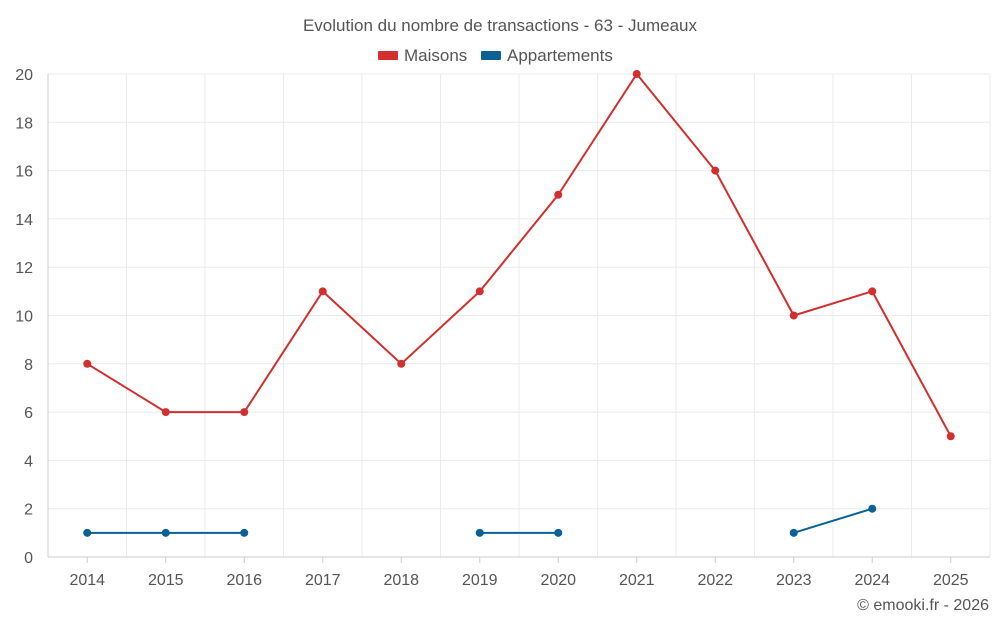 The height and width of the screenshot is (625, 1000). Describe the element at coordinates (244, 580) in the screenshot. I see `x-tick-label: 2016` at that location.